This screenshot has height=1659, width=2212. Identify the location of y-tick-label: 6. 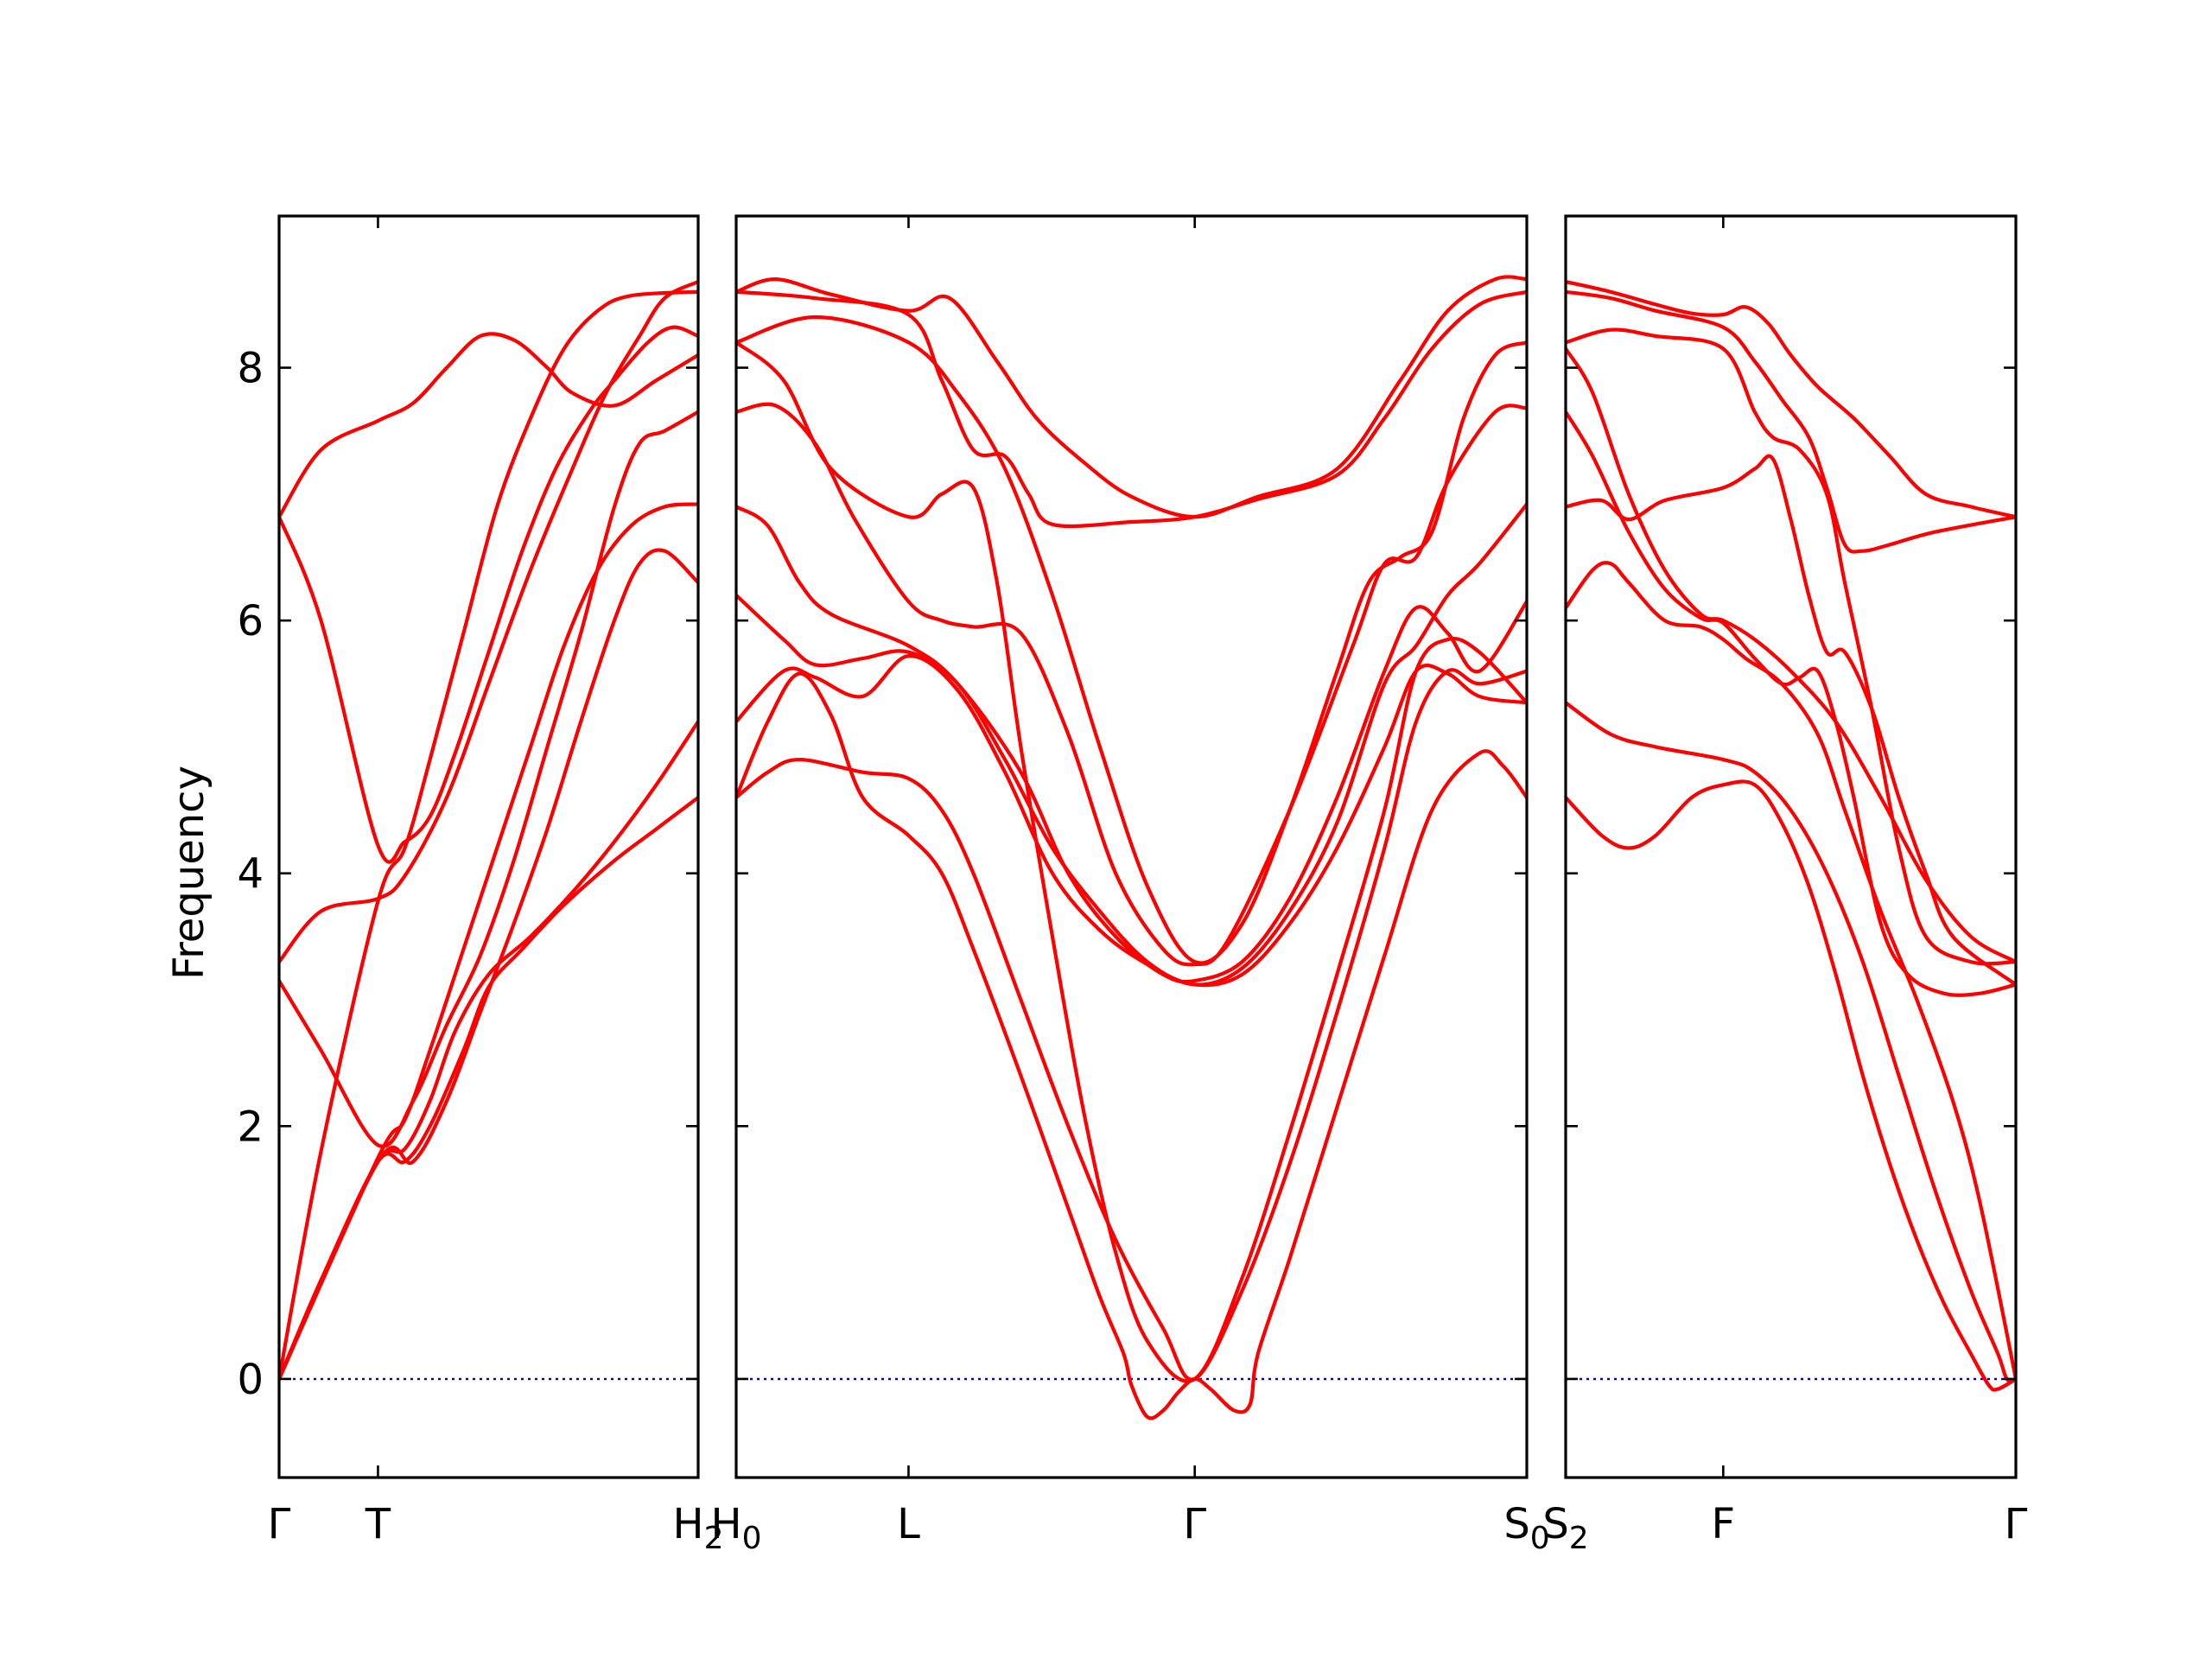
(250, 621).